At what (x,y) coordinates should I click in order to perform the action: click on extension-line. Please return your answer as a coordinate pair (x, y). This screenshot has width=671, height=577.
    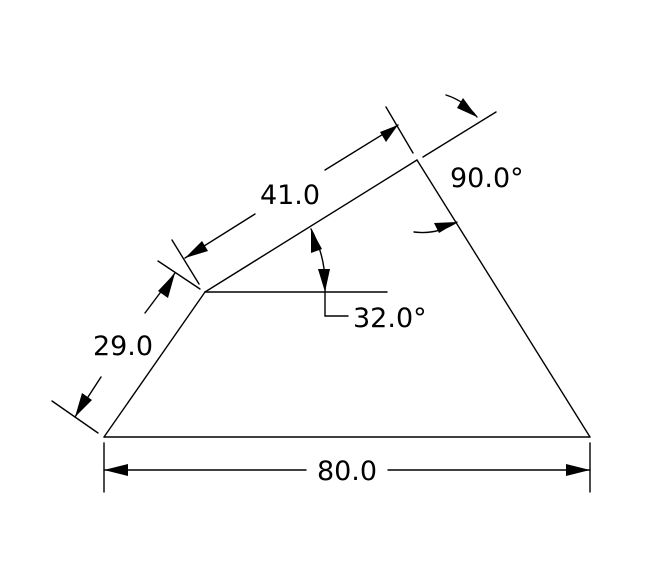
    Looking at the image, I should click on (459, 134).